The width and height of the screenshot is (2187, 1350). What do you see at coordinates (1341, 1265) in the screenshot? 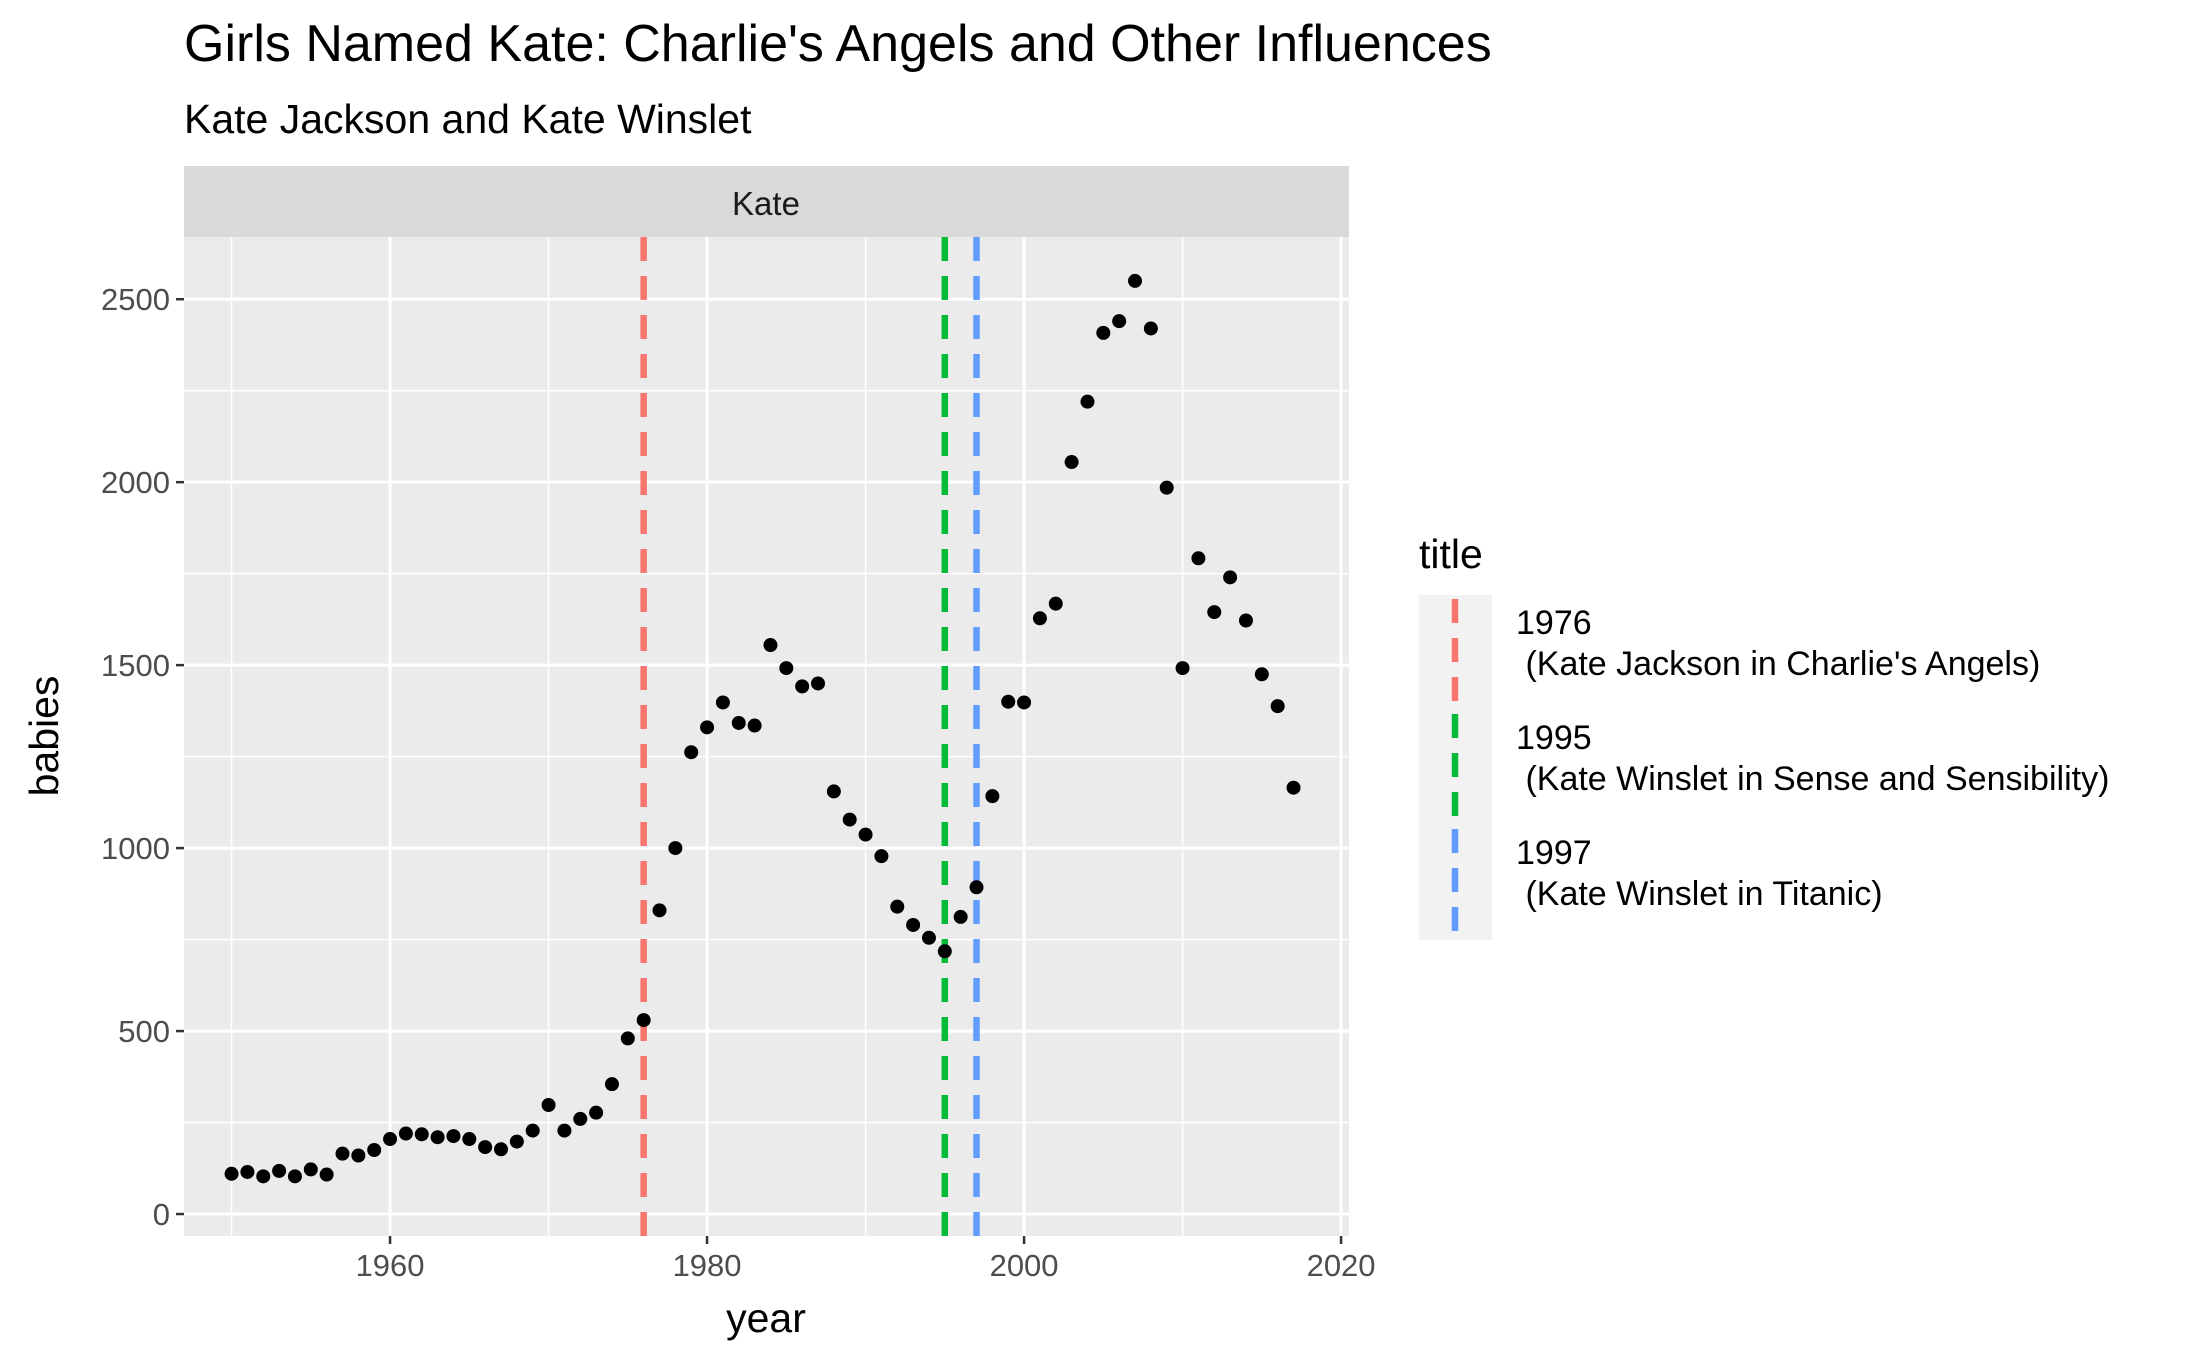
I see `x-tick-label: 2020` at bounding box center [1341, 1265].